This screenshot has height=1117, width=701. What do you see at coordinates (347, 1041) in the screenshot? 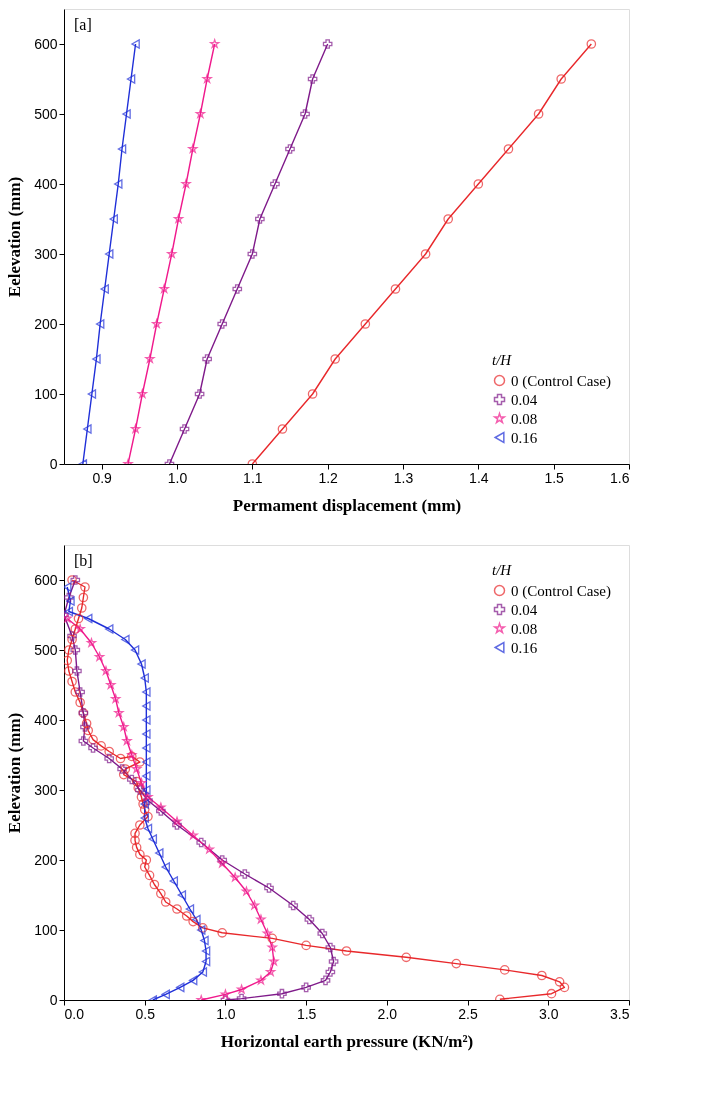
I see `x-axis-title: Horizontal earth pressure (KN/m²)` at bounding box center [347, 1041].